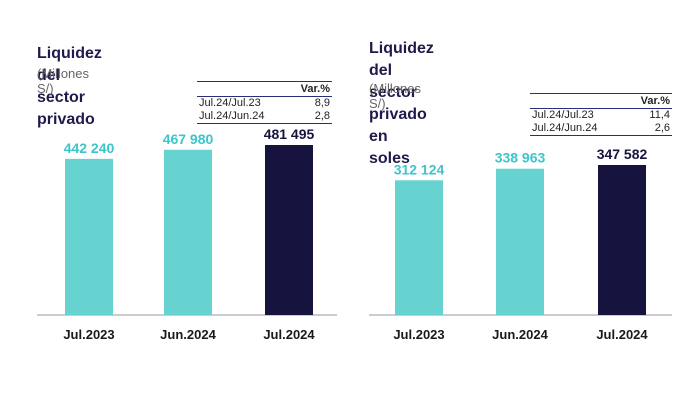 Image resolution: width=696 pixels, height=410 pixels. Describe the element at coordinates (89, 148) in the screenshot. I see `data-label: 442 240` at that location.